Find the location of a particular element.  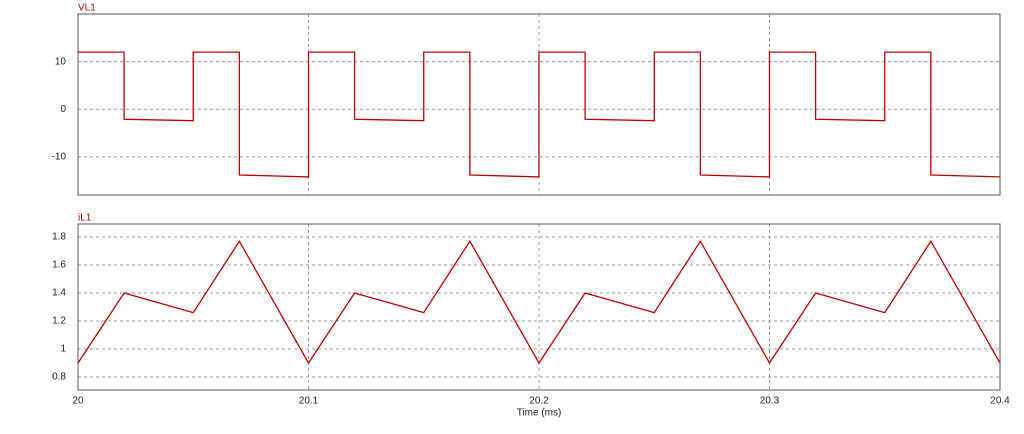

panel-title: VL1 is located at coordinates (87, 8).